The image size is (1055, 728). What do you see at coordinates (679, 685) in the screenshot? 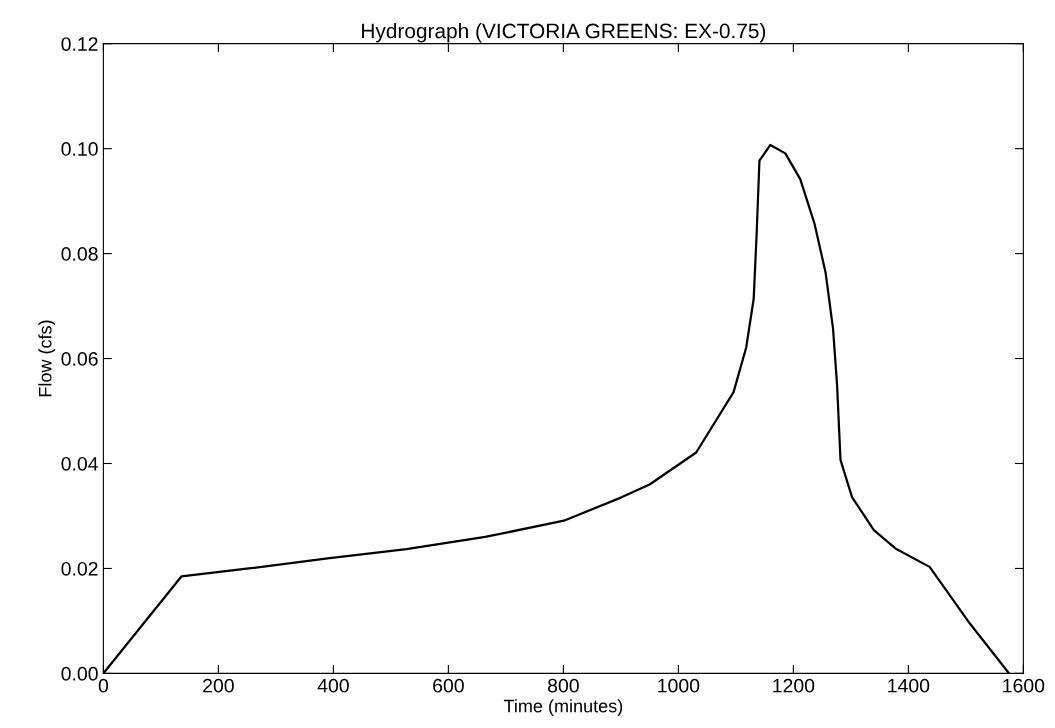
I see `x-tick-label: 1000` at bounding box center [679, 685].